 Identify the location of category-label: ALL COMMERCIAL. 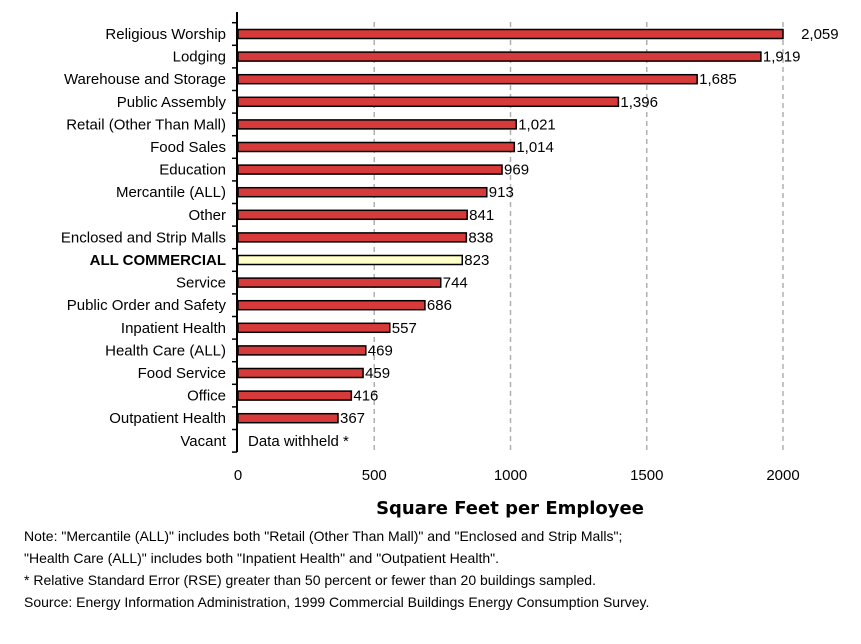
(158, 260).